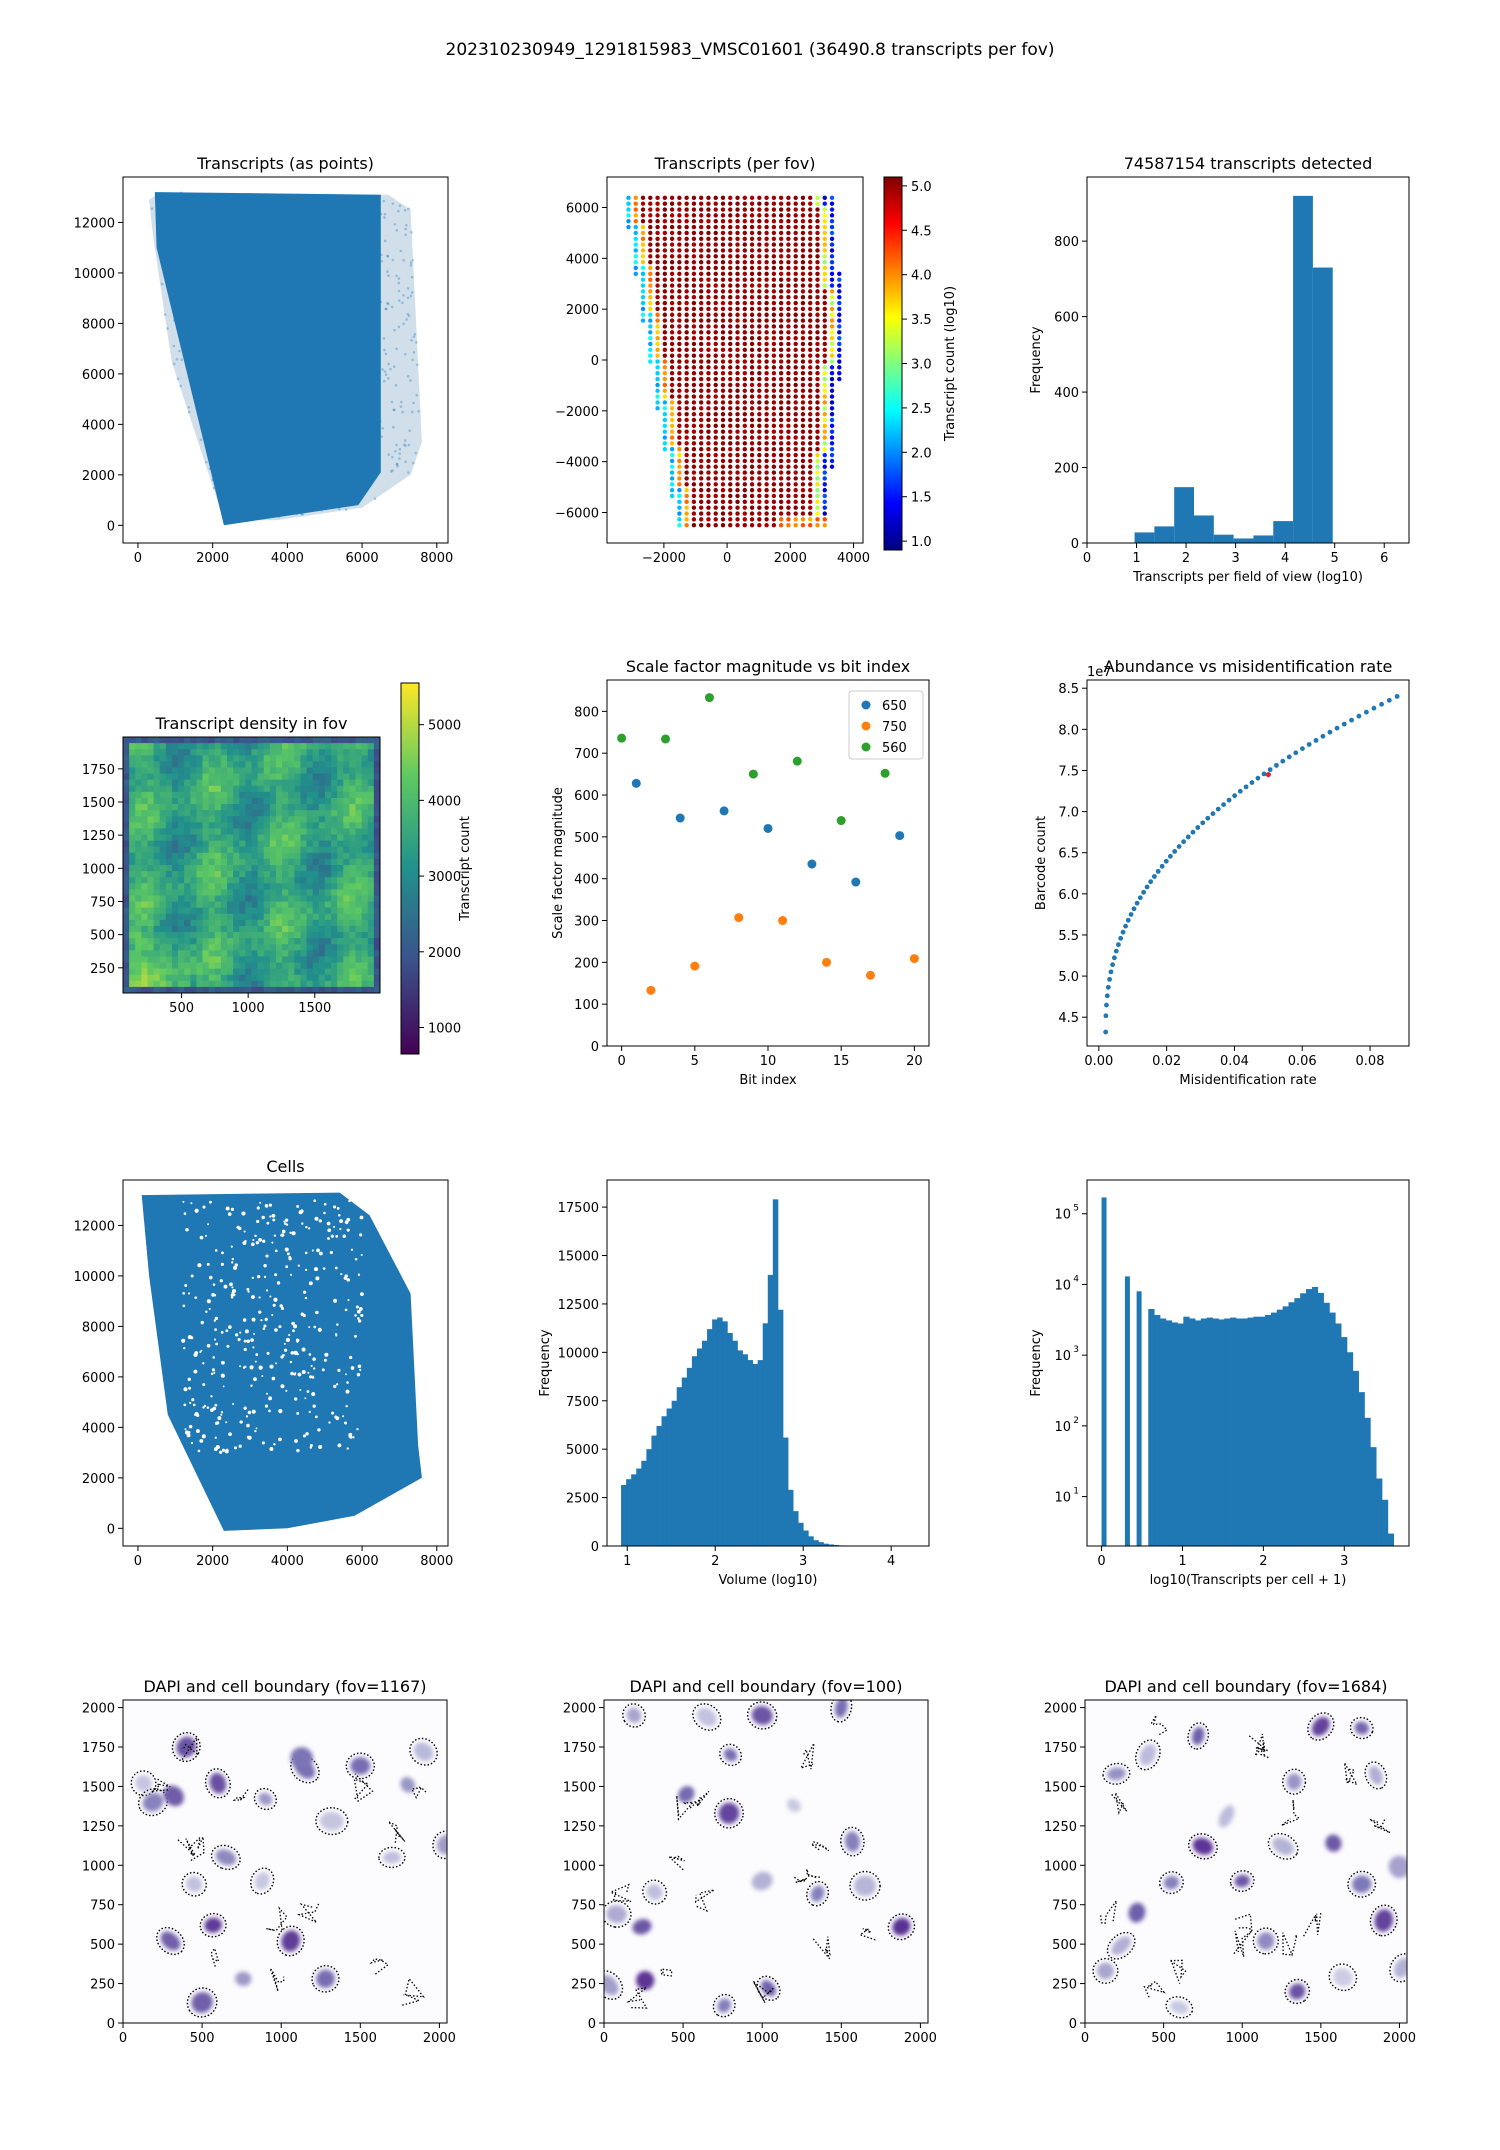  Describe the element at coordinates (138, 1561) in the screenshot. I see `x-tick-label: 0` at that location.